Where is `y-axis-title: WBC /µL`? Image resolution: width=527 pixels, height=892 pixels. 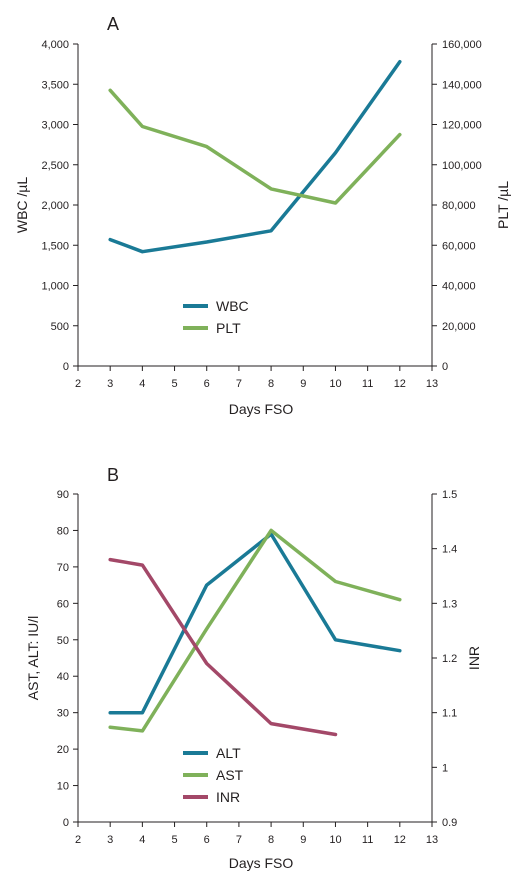
y-axis-title: WBC /µL is located at coordinates (22, 205).